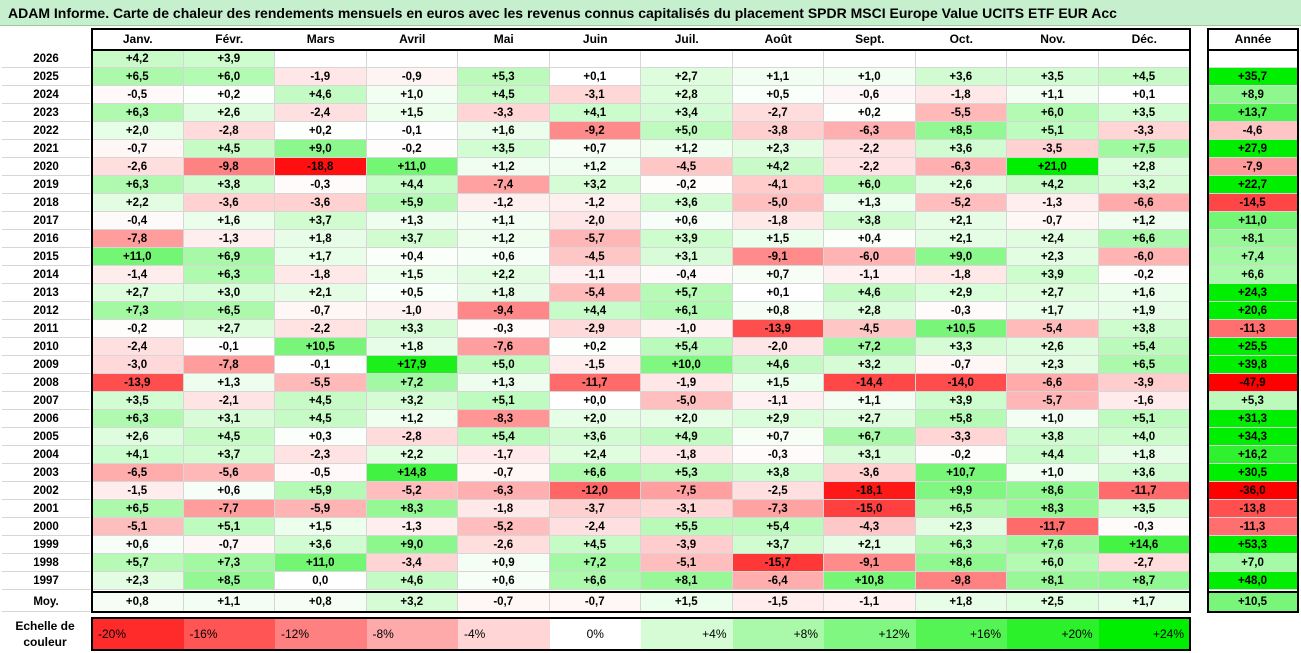  I want to click on heatmap-cell: +8,5, so click(961, 131).